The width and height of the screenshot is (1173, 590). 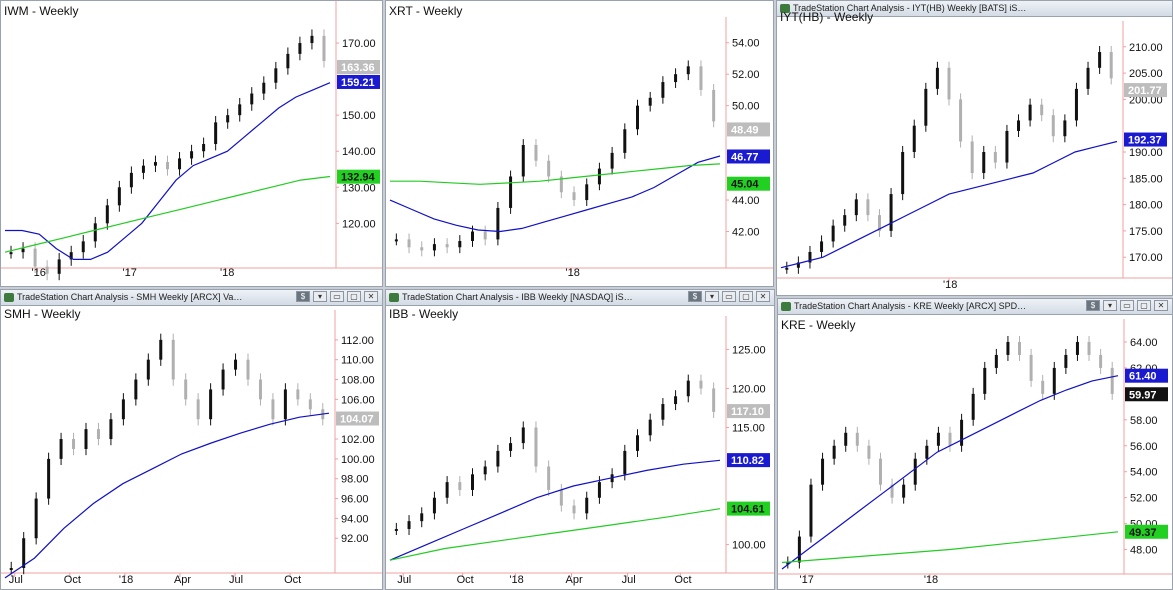 I want to click on y-tick-label: 130.00, so click(x=359, y=188).